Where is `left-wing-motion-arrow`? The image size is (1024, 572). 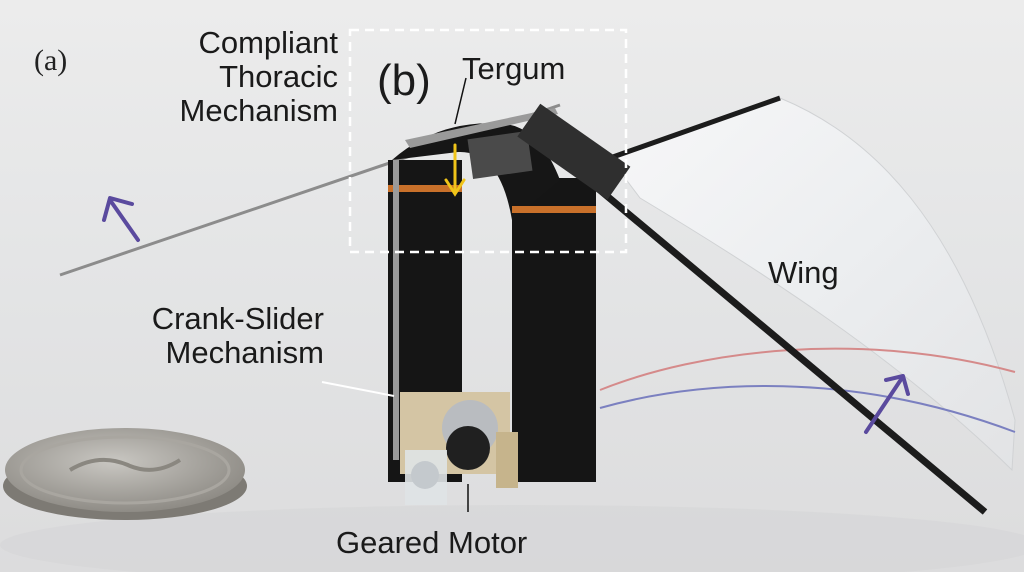 left-wing-motion-arrow is located at coordinates (121, 219).